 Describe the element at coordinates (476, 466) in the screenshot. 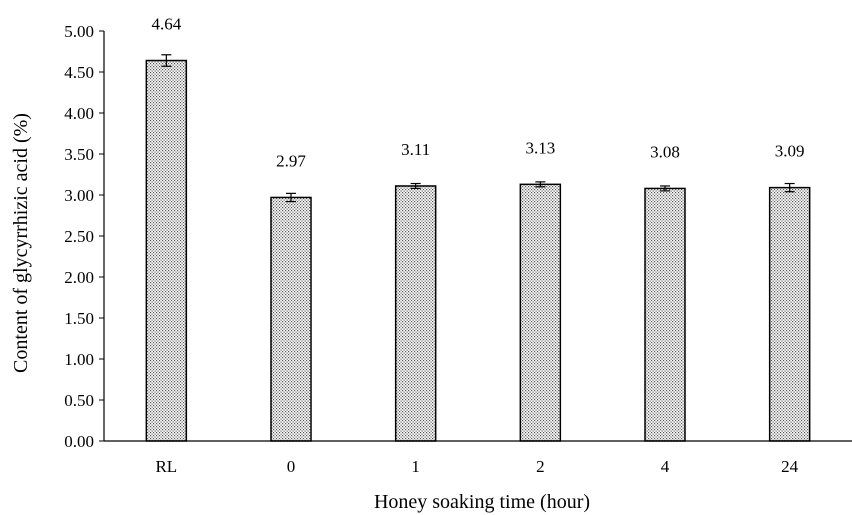

I see `x-axis-ticks: RL 0 1 2 4 24` at that location.